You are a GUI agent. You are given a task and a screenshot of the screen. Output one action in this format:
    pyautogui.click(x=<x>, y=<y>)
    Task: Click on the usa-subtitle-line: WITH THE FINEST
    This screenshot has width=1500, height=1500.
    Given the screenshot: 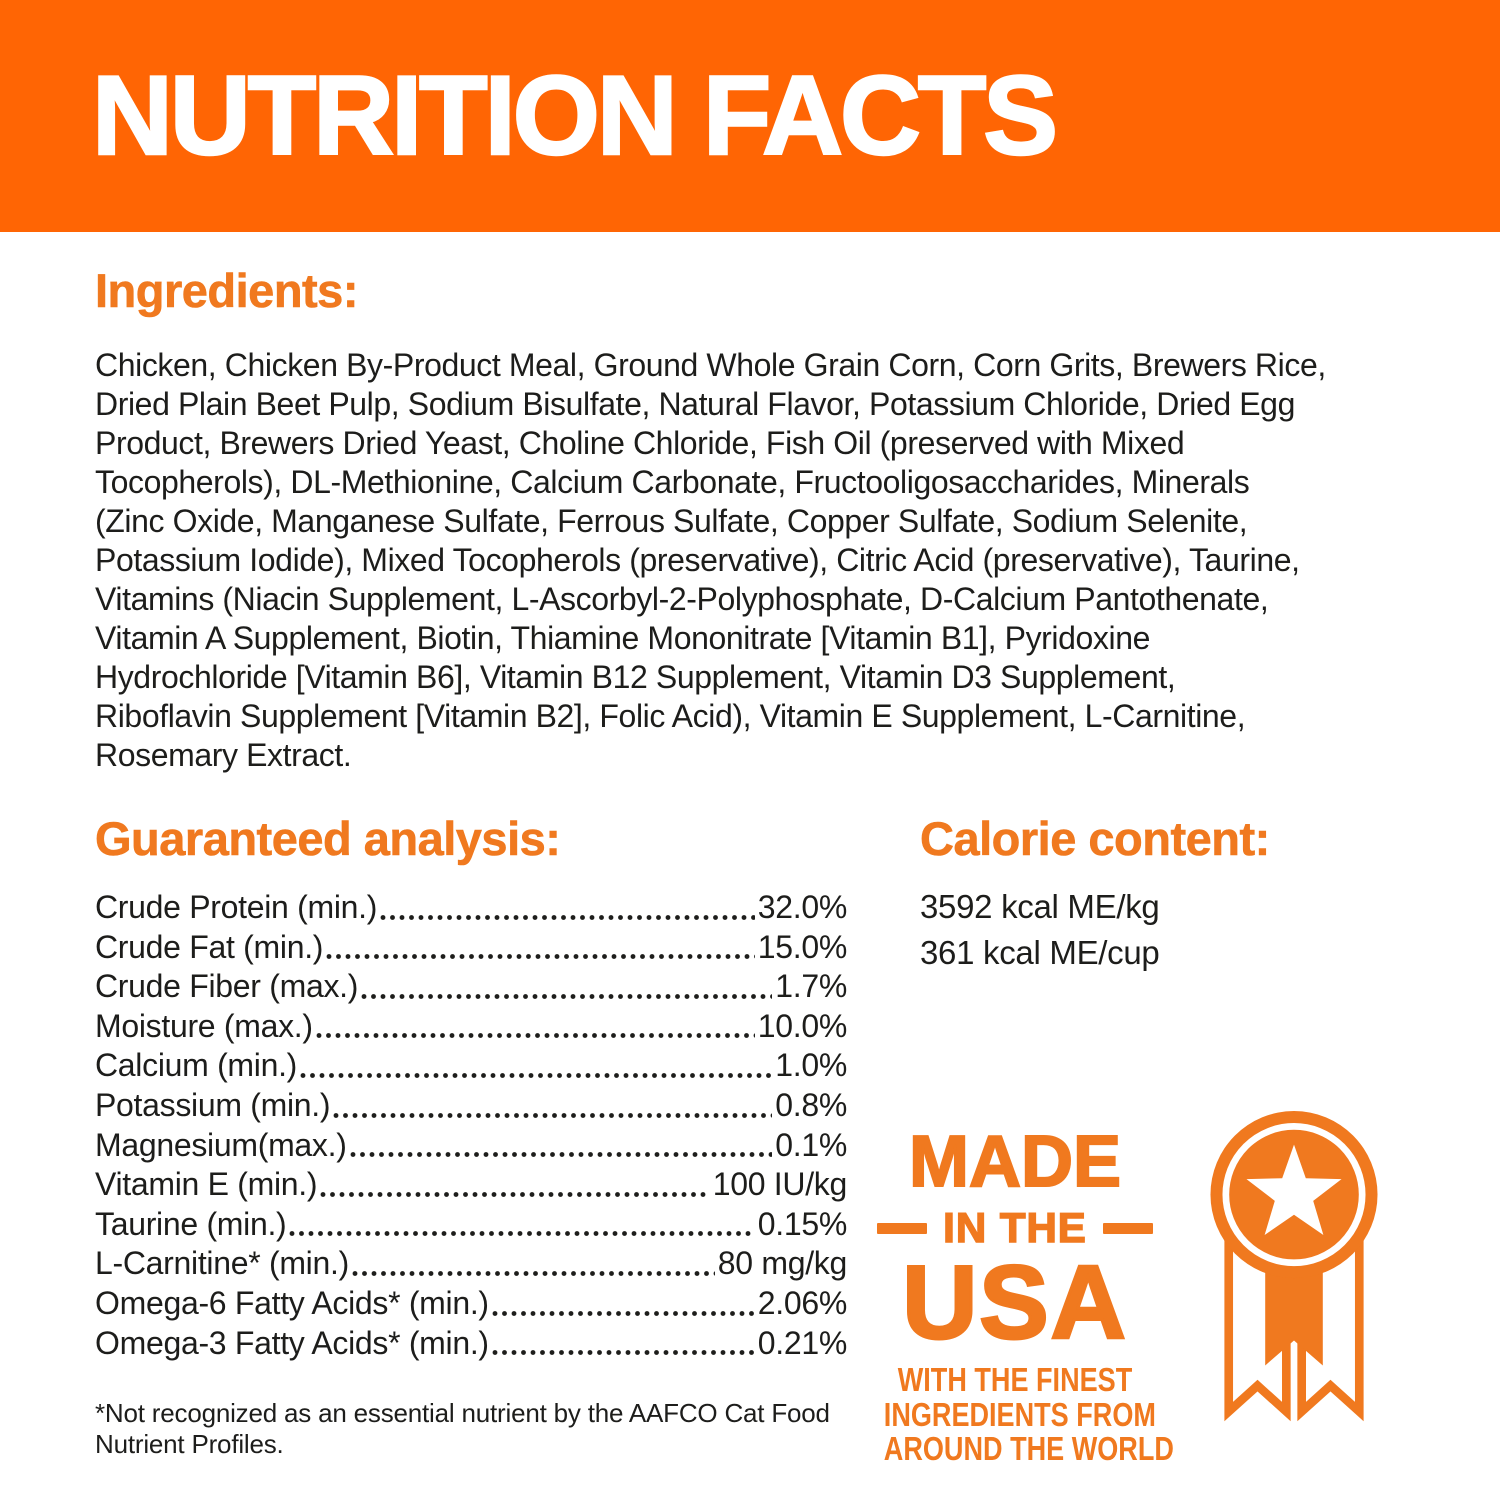 What is the action you would take?
    pyautogui.click(x=1015, y=1379)
    